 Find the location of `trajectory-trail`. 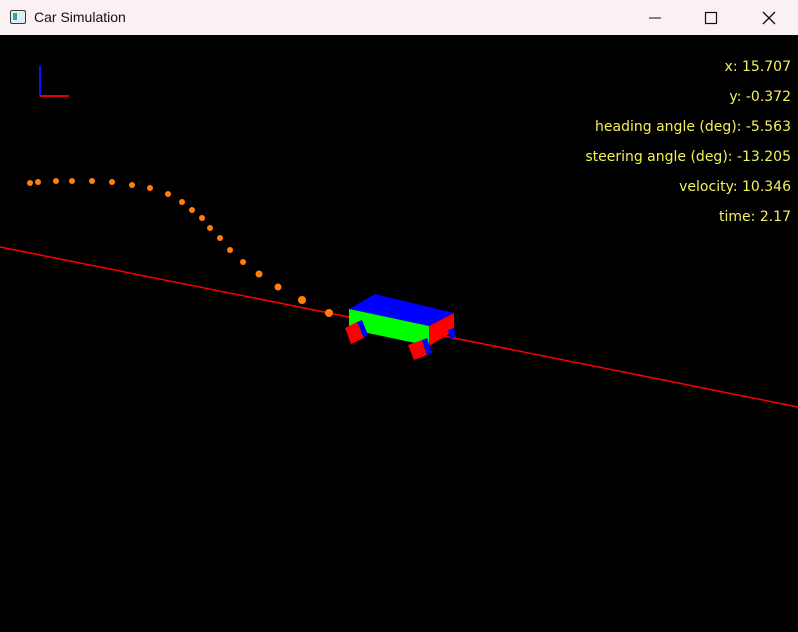

trajectory-trail is located at coordinates (180, 247).